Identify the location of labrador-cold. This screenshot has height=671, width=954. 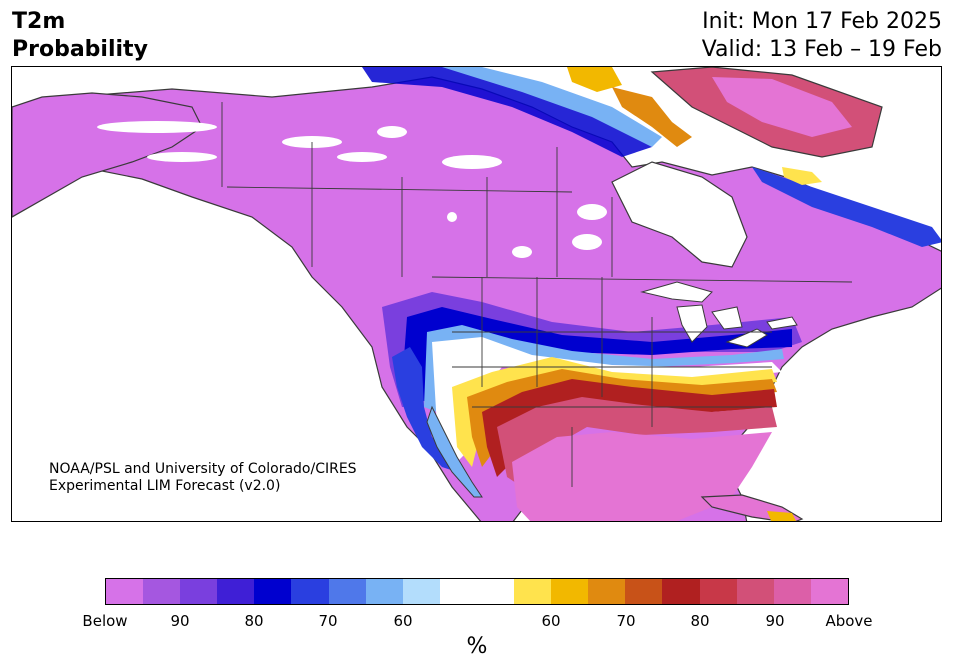
(846, 207).